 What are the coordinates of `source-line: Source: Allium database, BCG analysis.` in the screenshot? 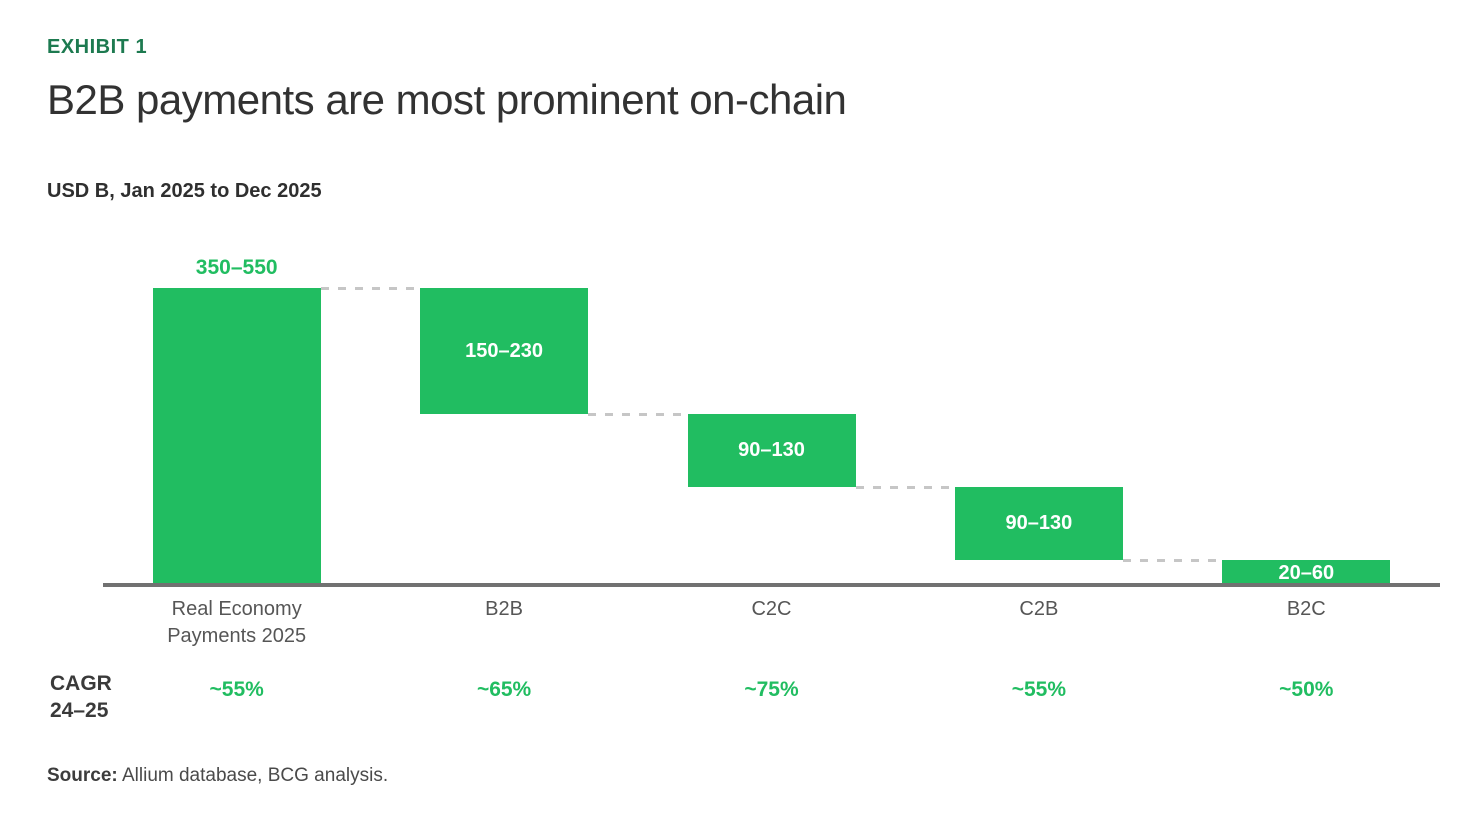 It's located at (217, 776).